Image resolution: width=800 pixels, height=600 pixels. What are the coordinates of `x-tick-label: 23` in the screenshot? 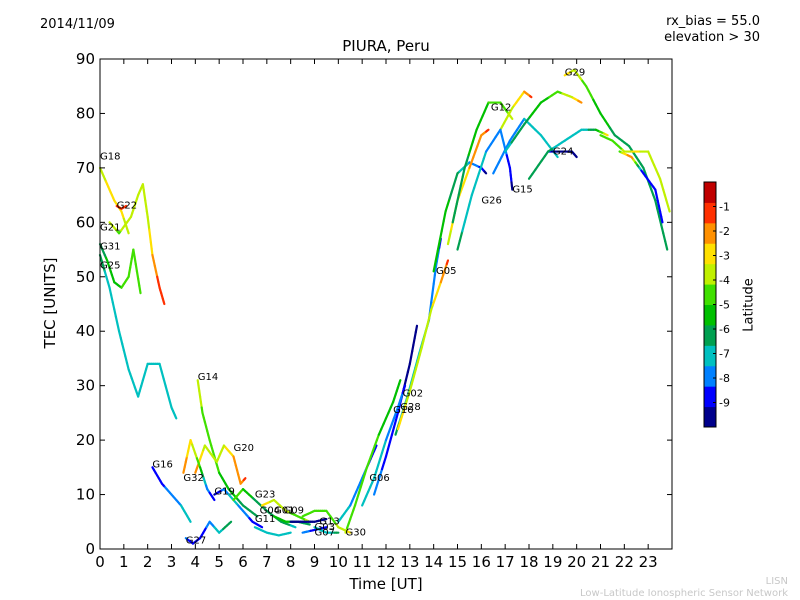 It's located at (648, 562).